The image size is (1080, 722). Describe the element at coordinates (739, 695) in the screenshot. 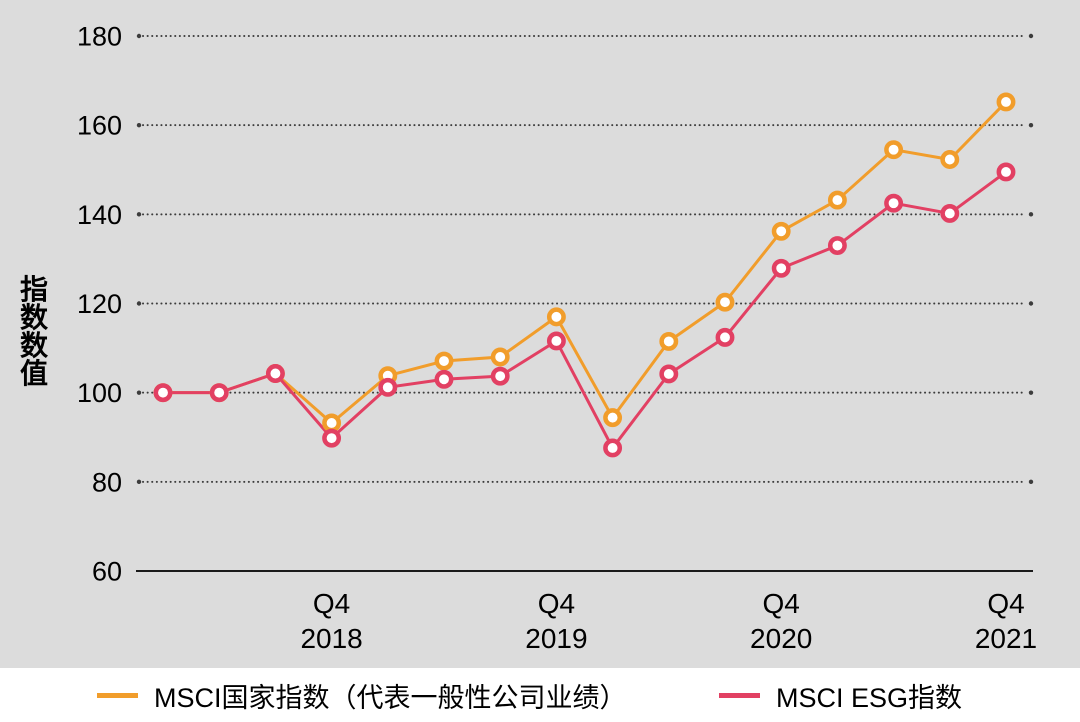

I see `legend-swatch-pink` at that location.